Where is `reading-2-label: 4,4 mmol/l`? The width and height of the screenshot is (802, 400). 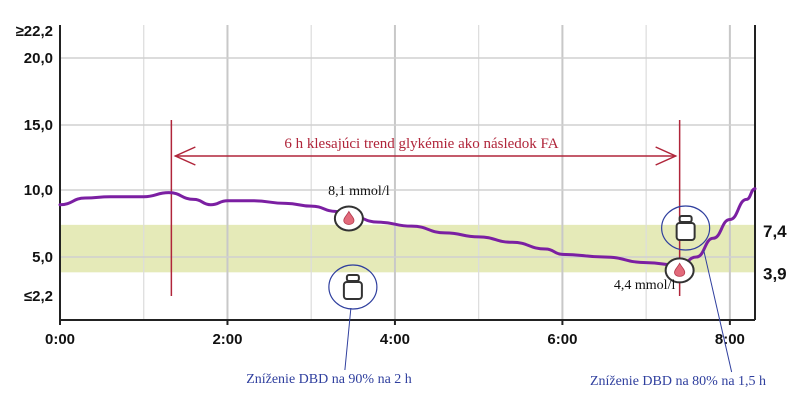
reading-2-label: 4,4 mmol/l is located at coordinates (645, 285).